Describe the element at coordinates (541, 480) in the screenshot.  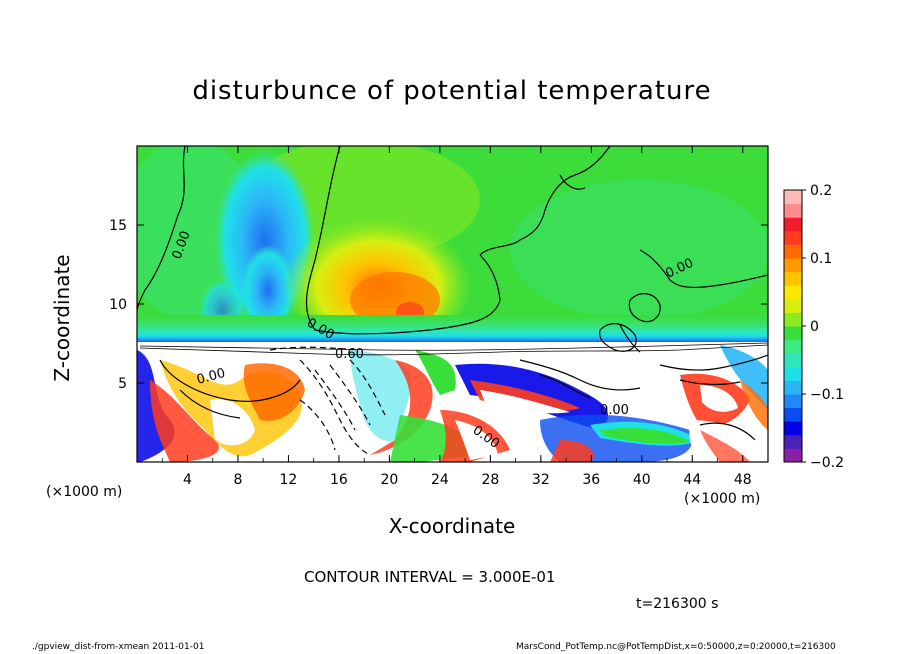
I see `x-tick-label: 32` at that location.